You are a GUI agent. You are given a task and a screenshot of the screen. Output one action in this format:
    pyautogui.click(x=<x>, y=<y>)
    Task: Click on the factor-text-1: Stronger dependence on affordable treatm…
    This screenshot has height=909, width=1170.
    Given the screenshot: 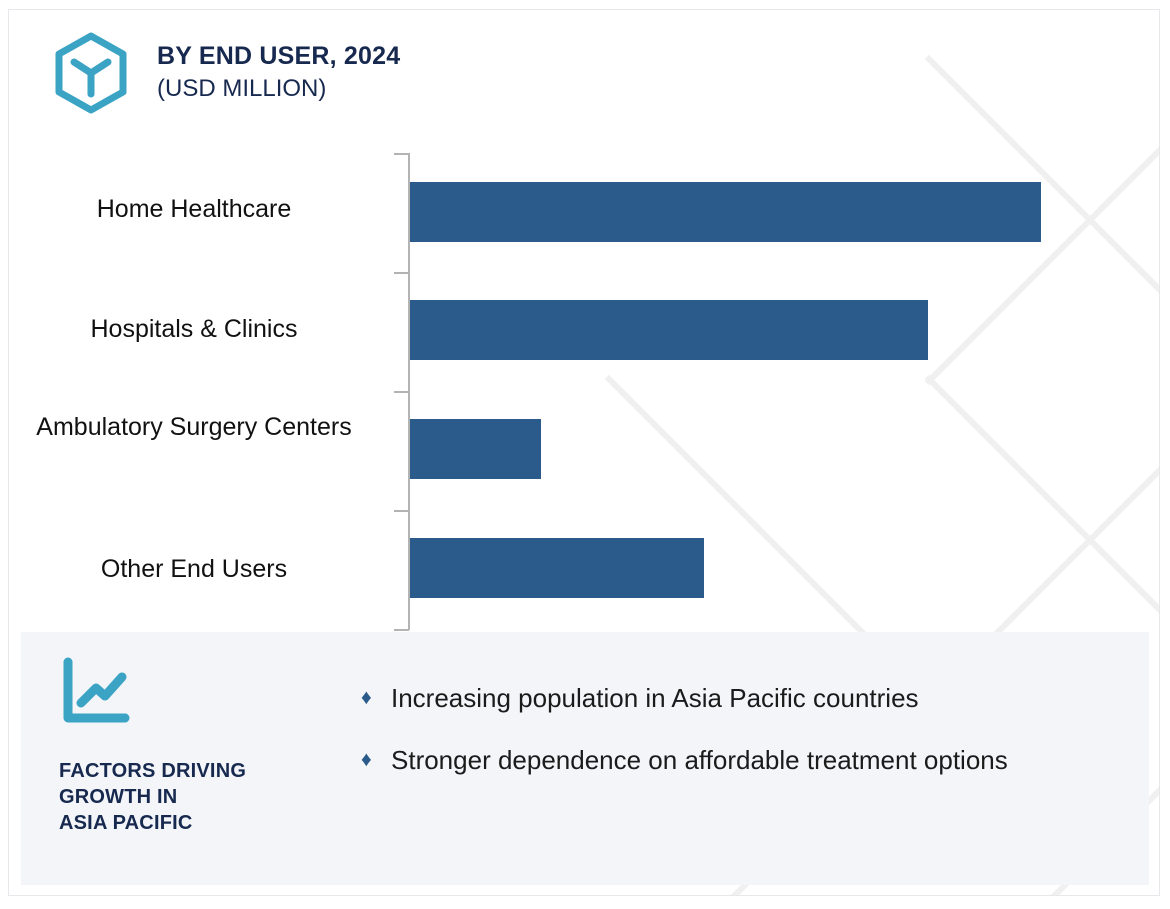 What is the action you would take?
    pyautogui.click(x=699, y=760)
    